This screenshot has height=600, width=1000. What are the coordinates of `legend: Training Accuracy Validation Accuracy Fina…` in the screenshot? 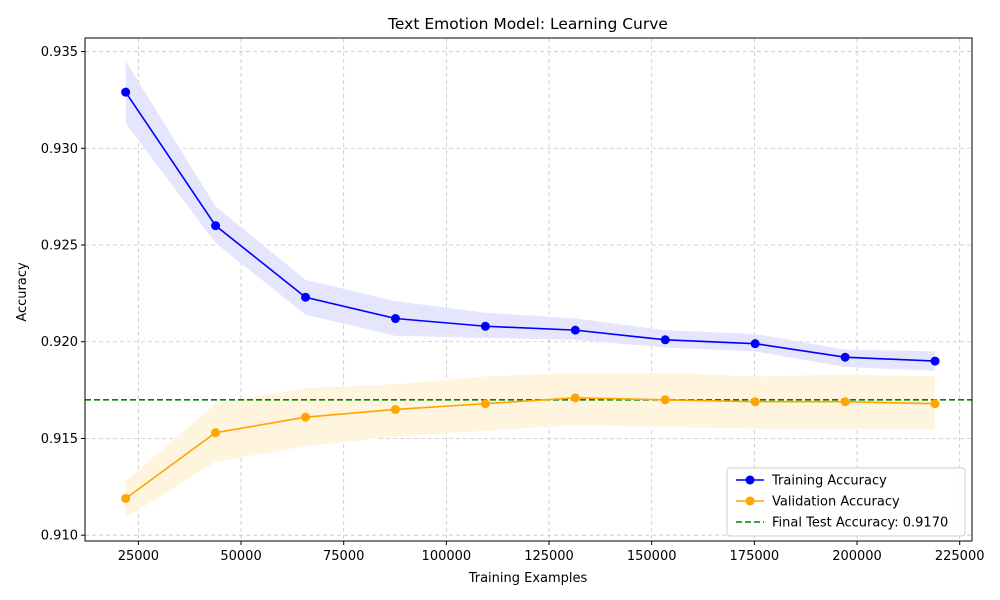 It's located at (846, 502).